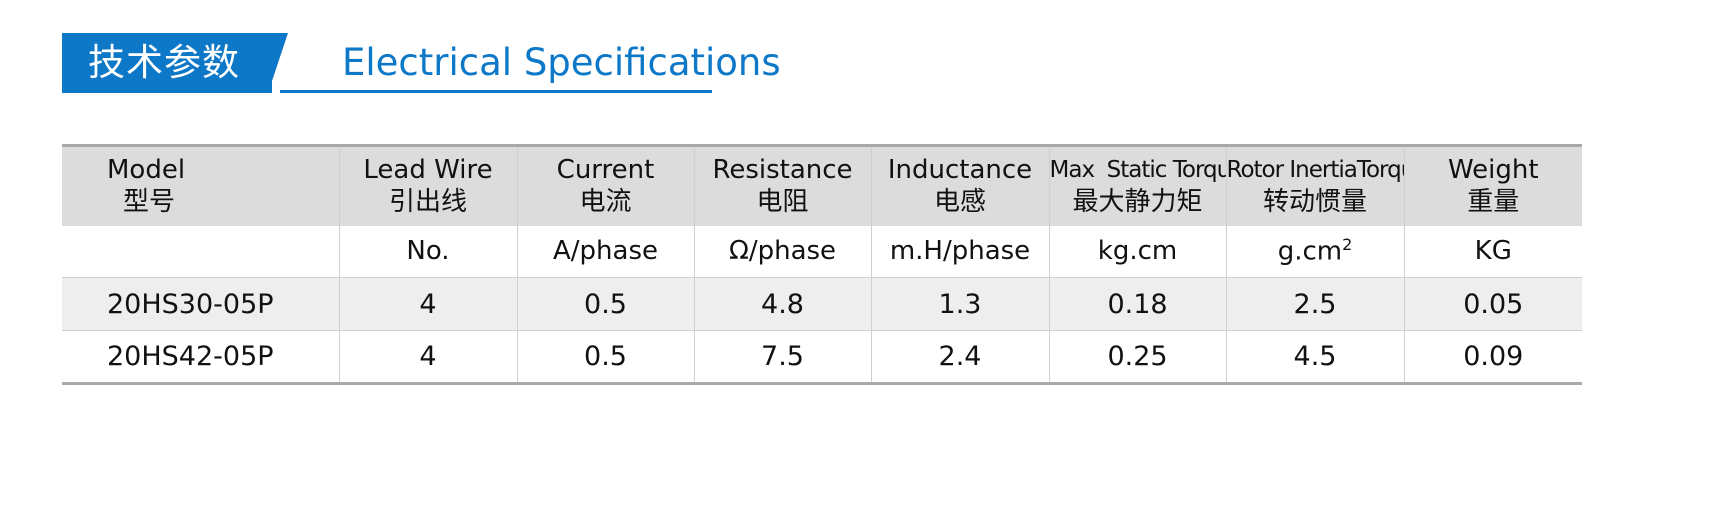 The height and width of the screenshot is (514, 1735). I want to click on model-cell: 20HS30-05P, so click(190, 304).